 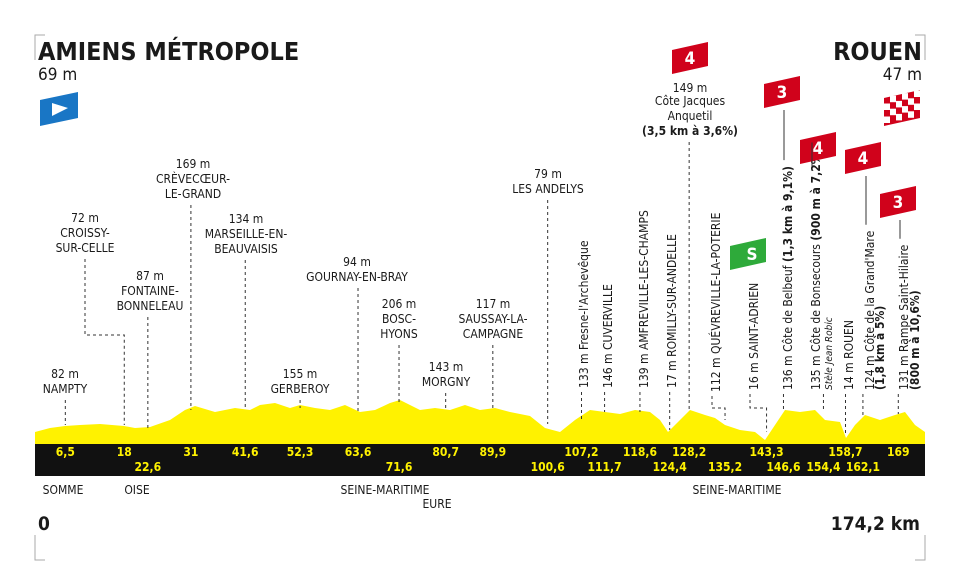 I want to click on climb-note: Stèle Jean Robic, so click(x=829, y=353).